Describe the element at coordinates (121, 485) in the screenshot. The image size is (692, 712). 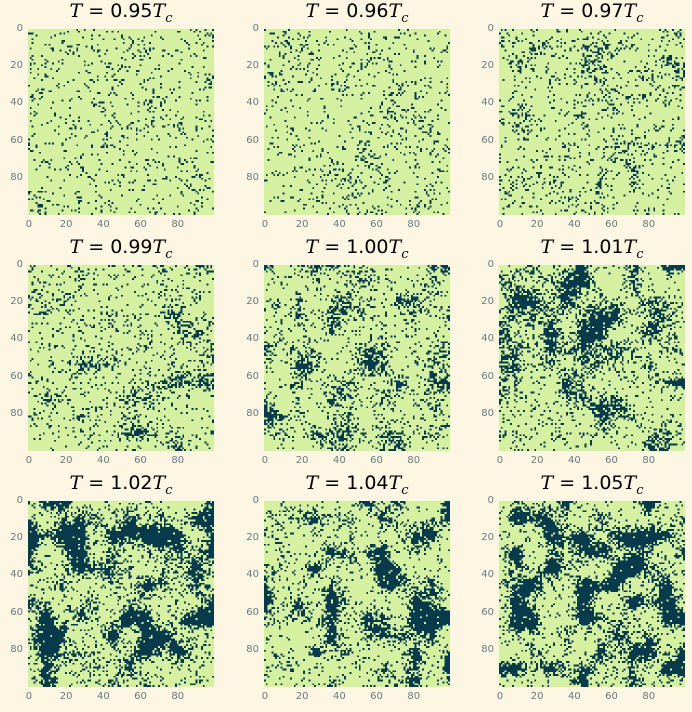
I see `panel-title: T = 1.02Tc` at that location.